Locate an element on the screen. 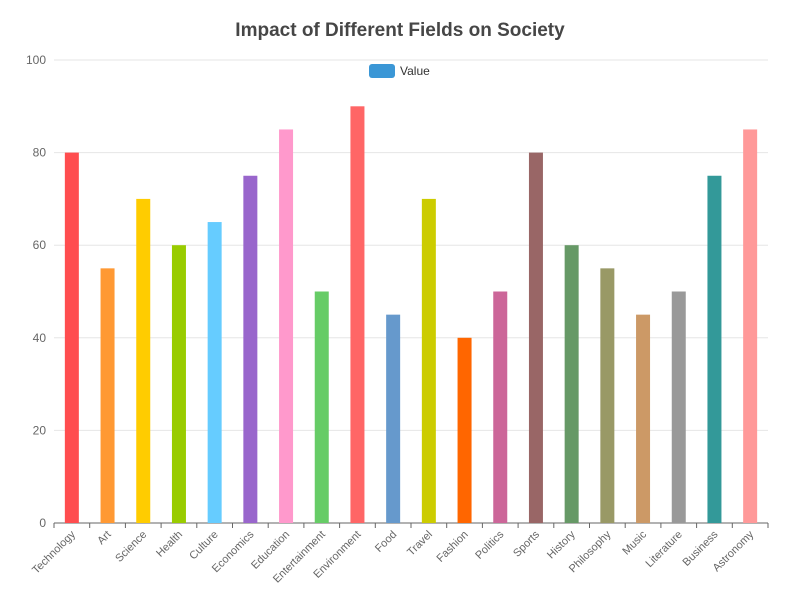 This screenshot has height=600, width=800. bar-science is located at coordinates (143, 360).